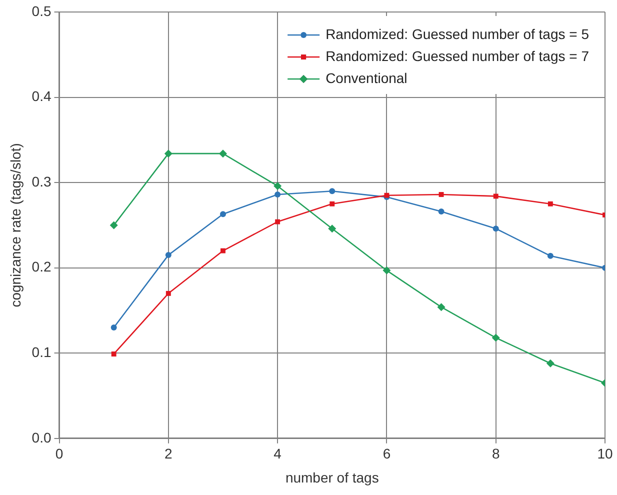 Image resolution: width=617 pixels, height=495 pixels. I want to click on x-tick-label: 2, so click(168, 454).